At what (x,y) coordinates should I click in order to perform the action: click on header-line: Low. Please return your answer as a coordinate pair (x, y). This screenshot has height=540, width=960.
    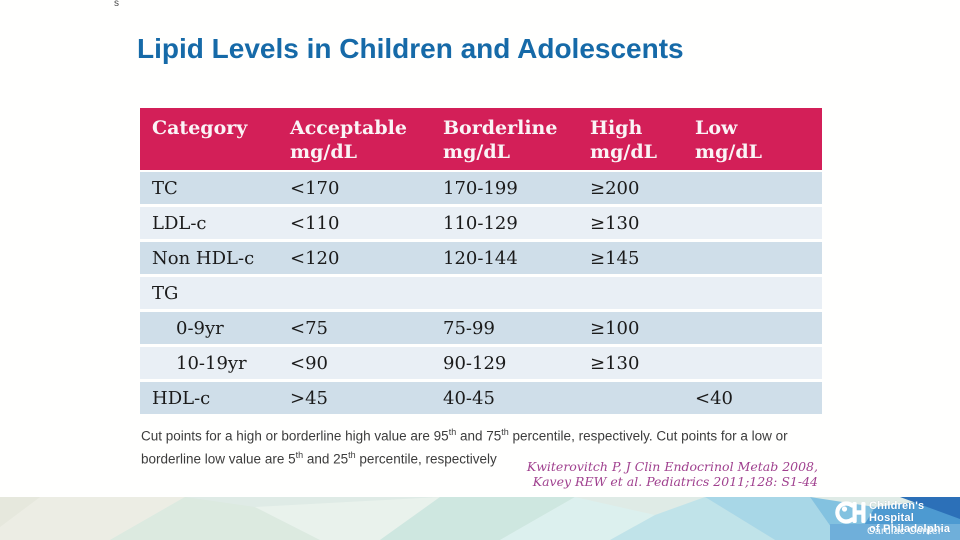
    Looking at the image, I should click on (716, 128).